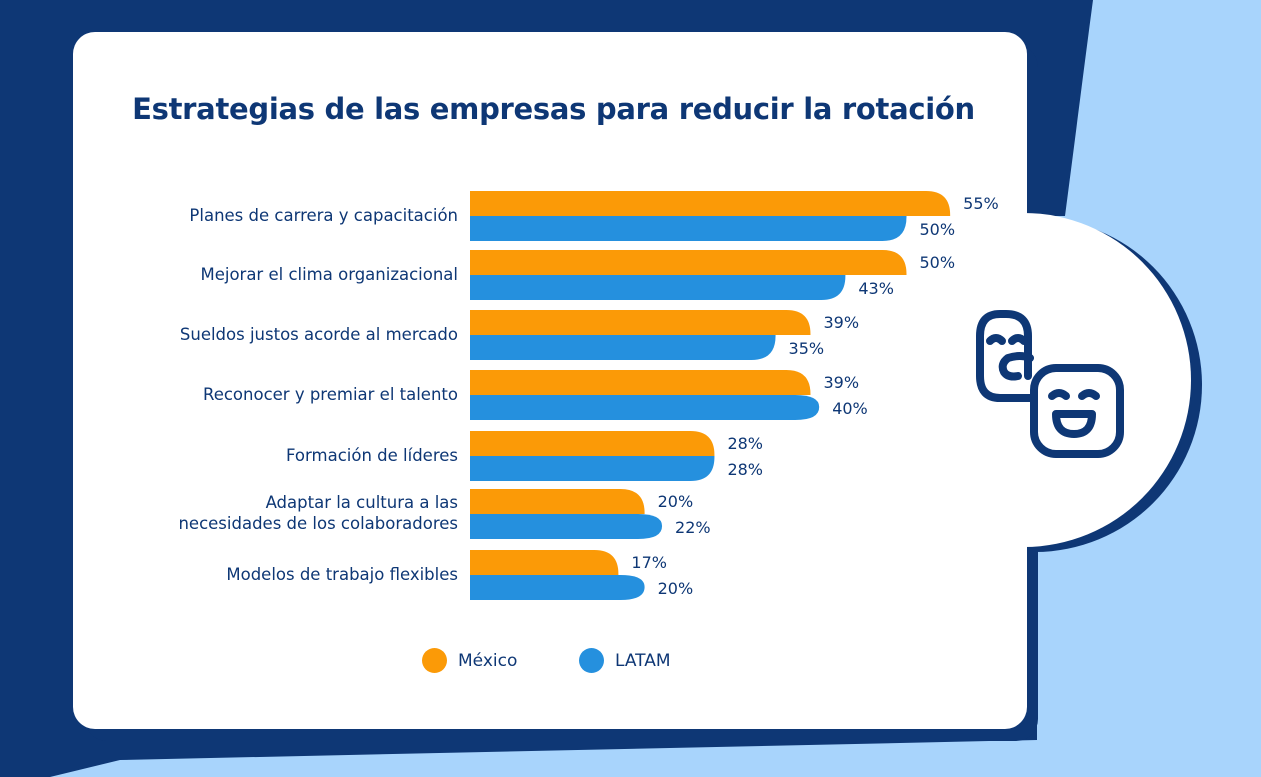  What do you see at coordinates (876, 288) in the screenshot?
I see `value-label-latam: 43%` at bounding box center [876, 288].